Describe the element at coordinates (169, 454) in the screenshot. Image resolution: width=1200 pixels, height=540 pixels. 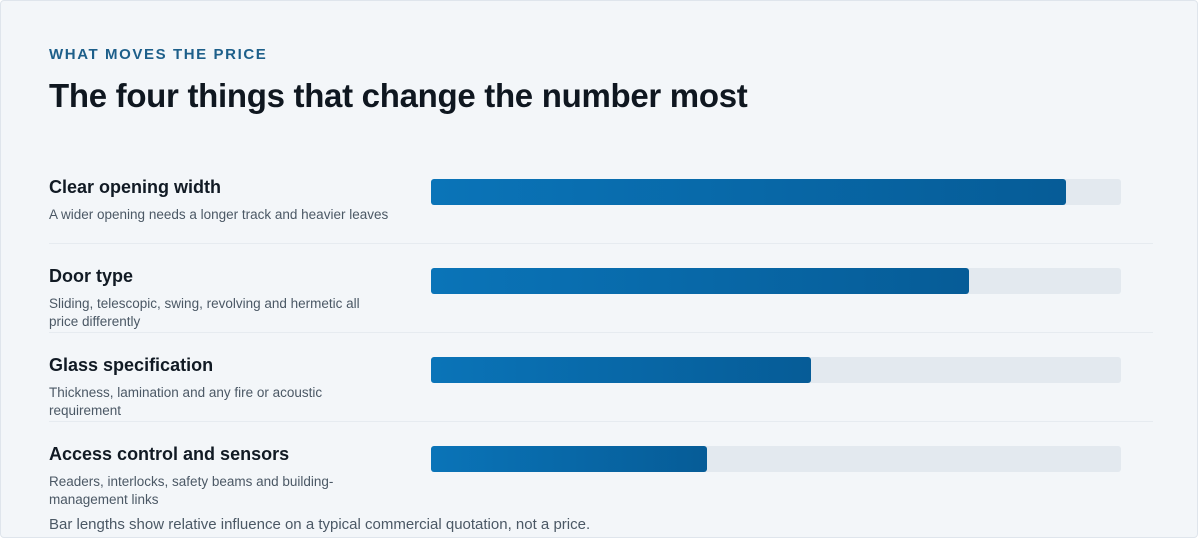
I see `bar-label: Access control and sensors` at that location.